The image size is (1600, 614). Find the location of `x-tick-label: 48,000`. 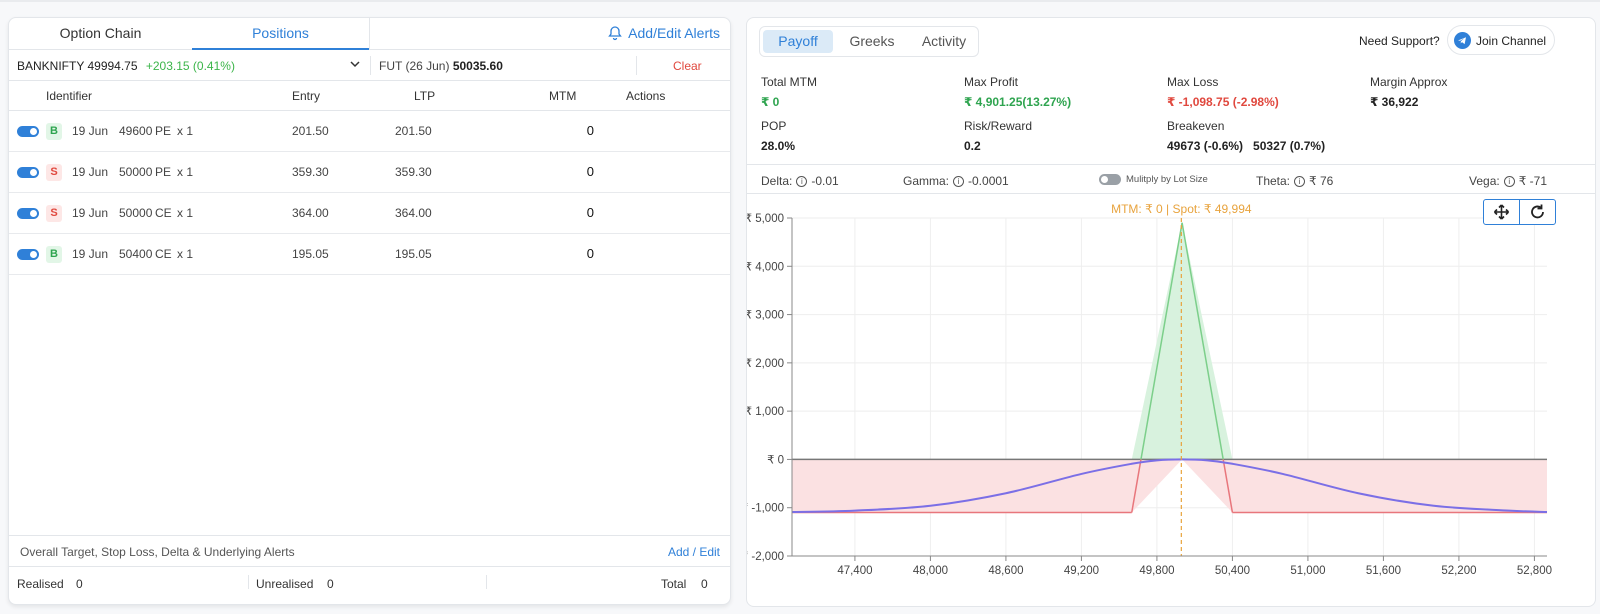

x-tick-label: 48,000 is located at coordinates (930, 571).